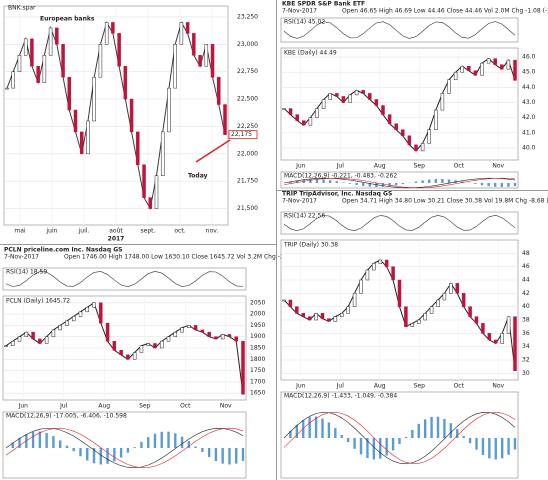  What do you see at coordinates (22, 8) in the screenshot?
I see `symbol: BNK.spar` at bounding box center [22, 8].